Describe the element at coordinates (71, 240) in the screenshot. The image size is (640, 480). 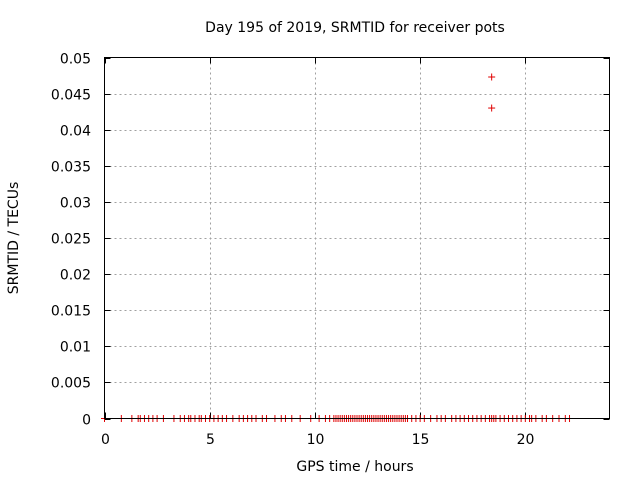
I see `y-tick-label: 0.025` at that location.